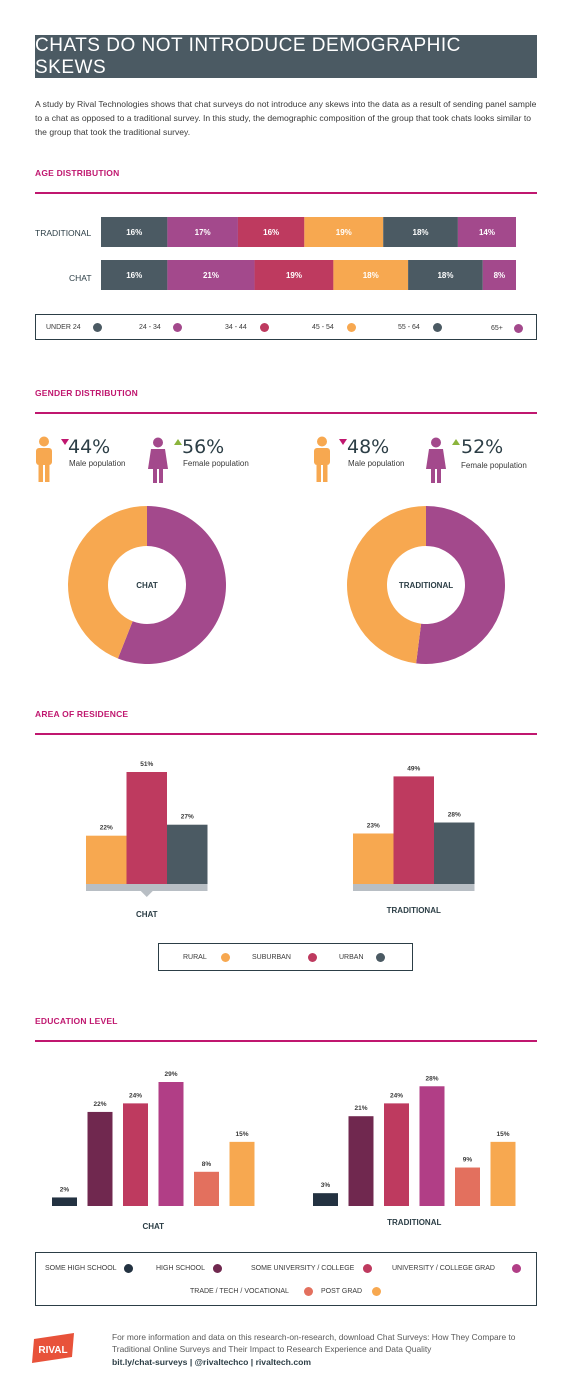 The image size is (572, 1400). Describe the element at coordinates (518, 328) in the screenshot. I see `age-legend-dot-65-plus` at that location.